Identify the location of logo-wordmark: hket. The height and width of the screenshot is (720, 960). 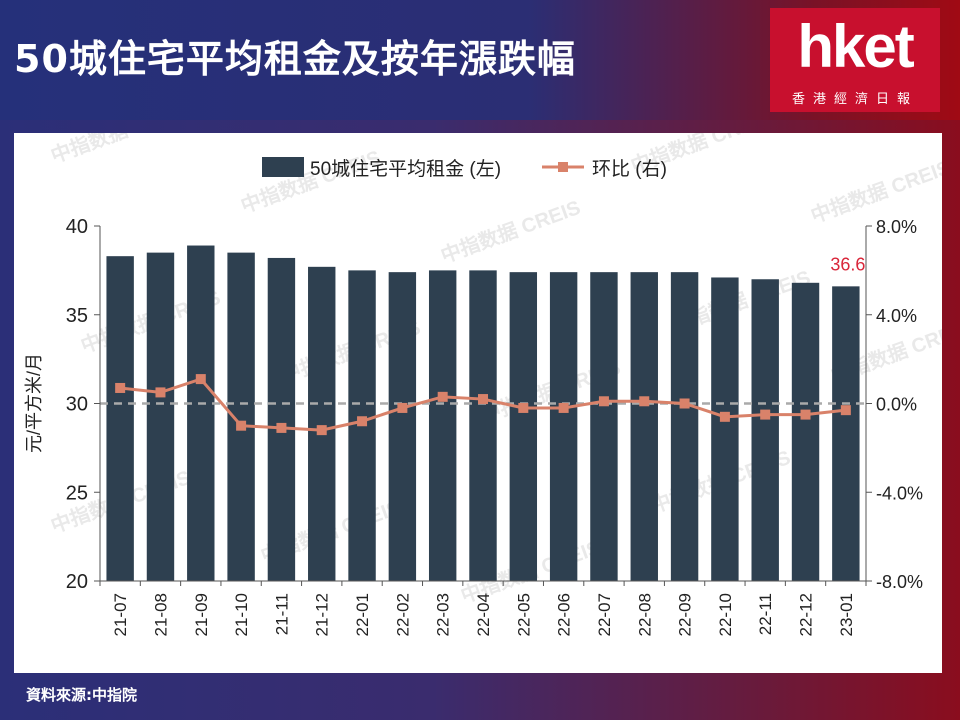
(855, 46).